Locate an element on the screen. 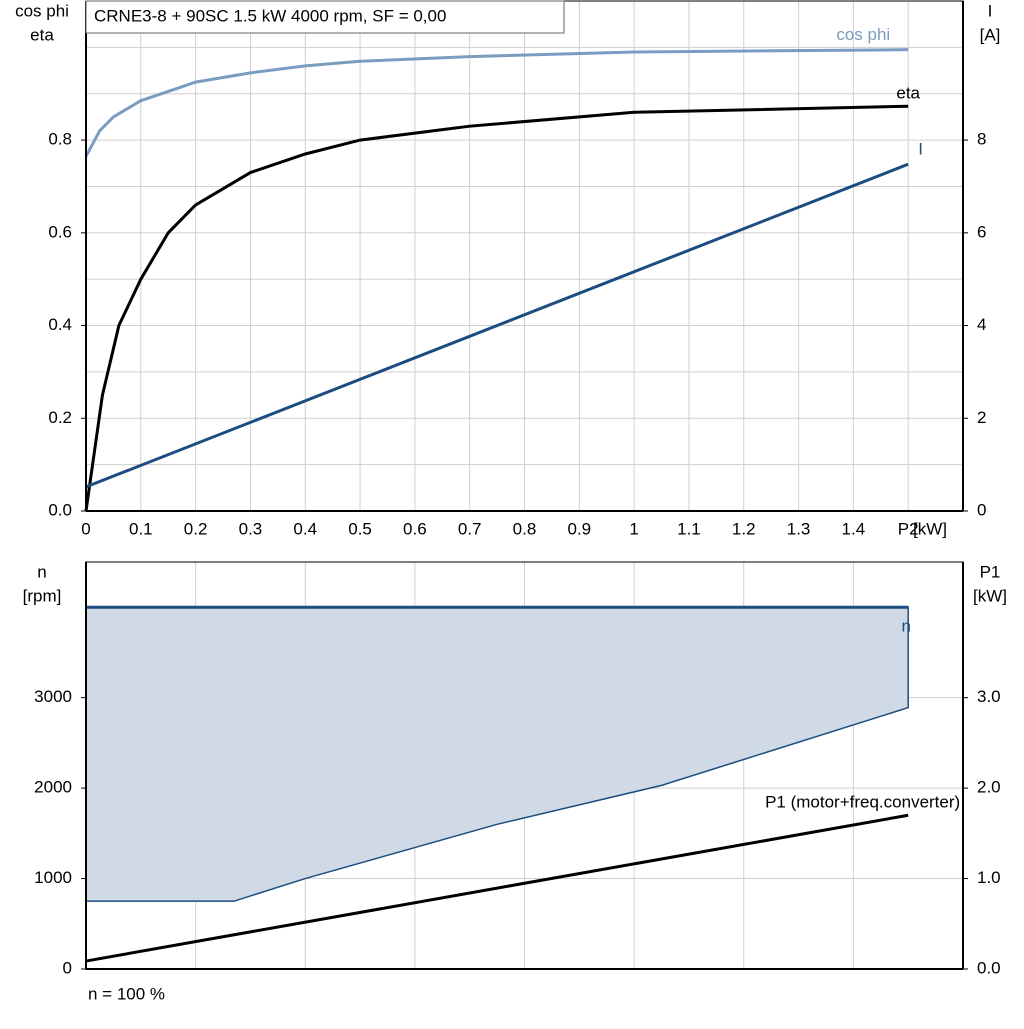 Image resolution: width=1024 pixels, height=1029 pixels. x-tick-label: 0.2 is located at coordinates (196, 528).